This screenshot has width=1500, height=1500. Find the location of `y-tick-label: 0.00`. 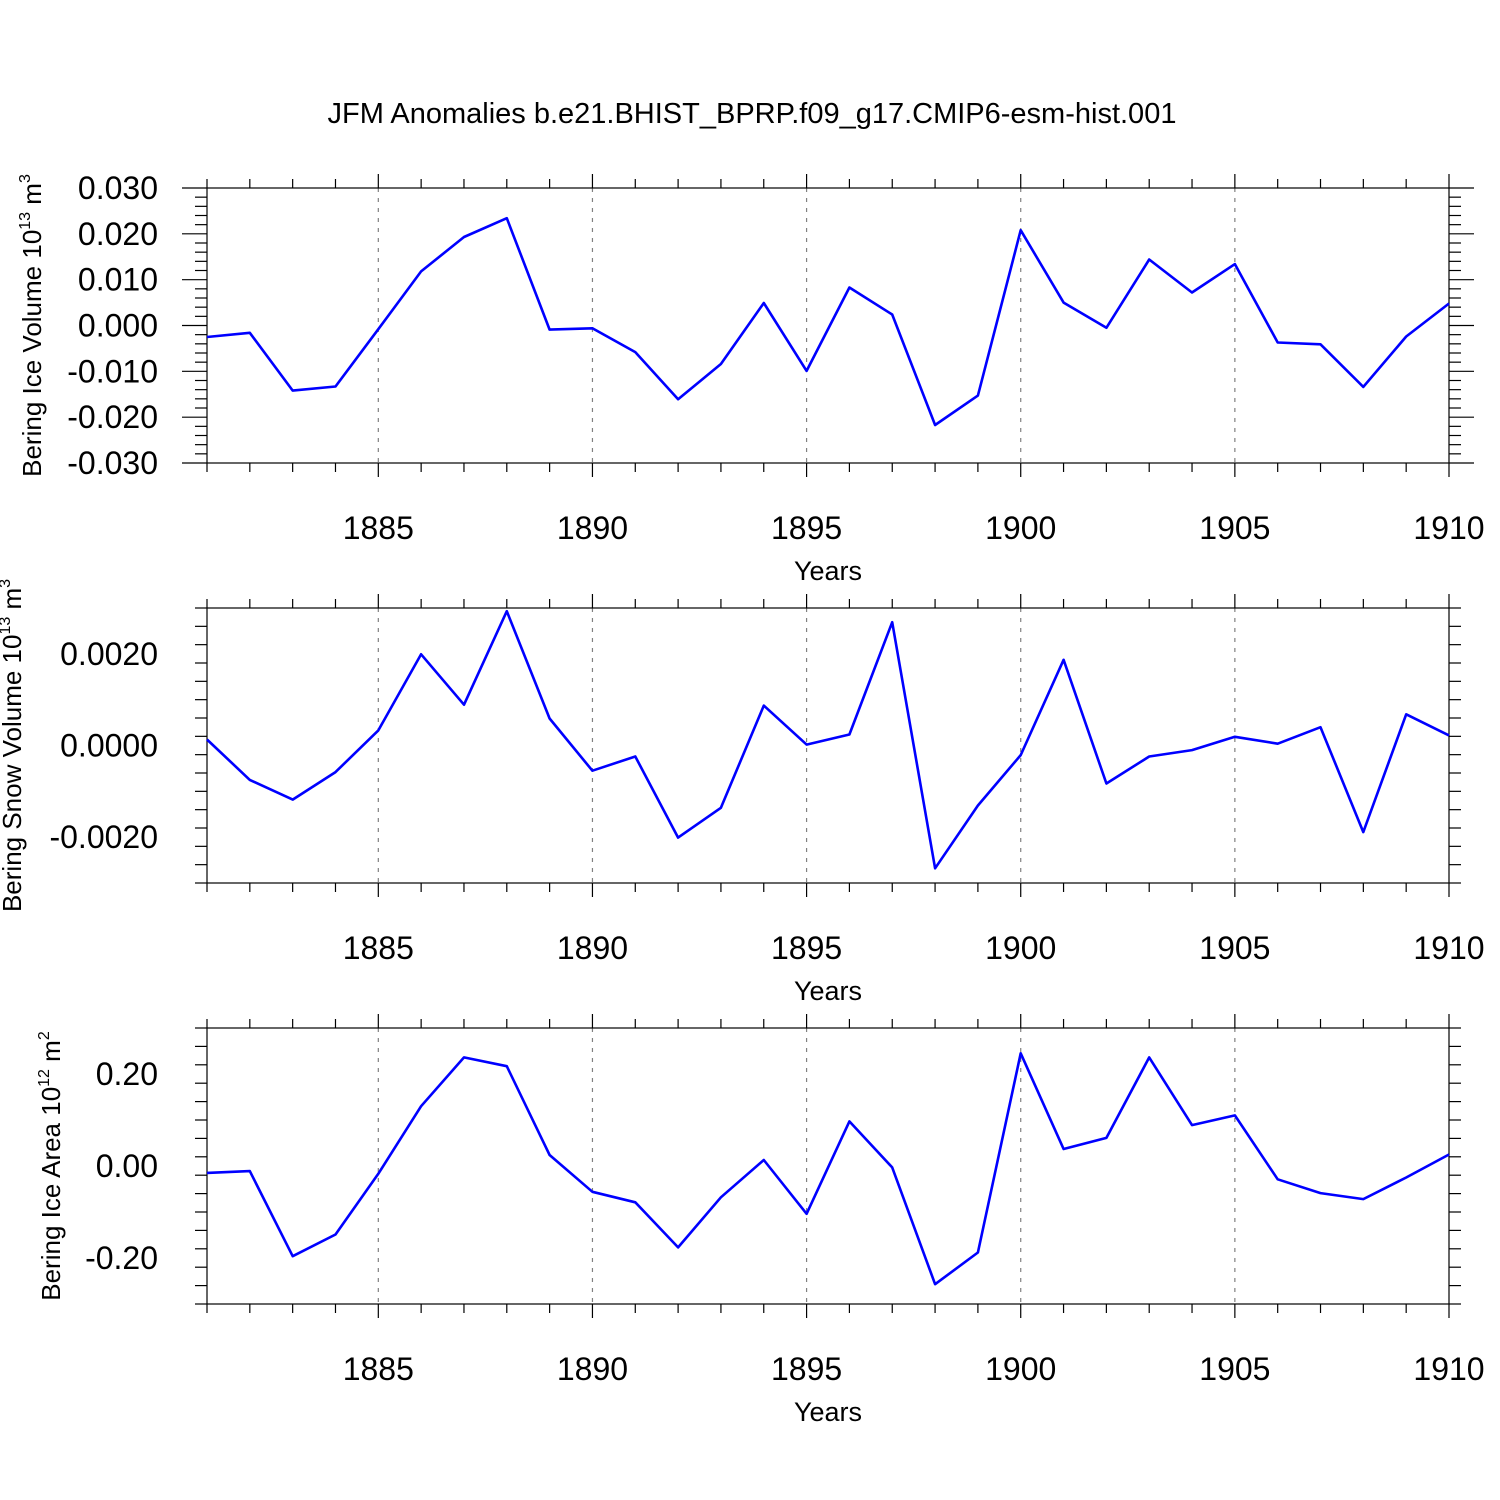

y-tick-label: 0.00 is located at coordinates (127, 1166).